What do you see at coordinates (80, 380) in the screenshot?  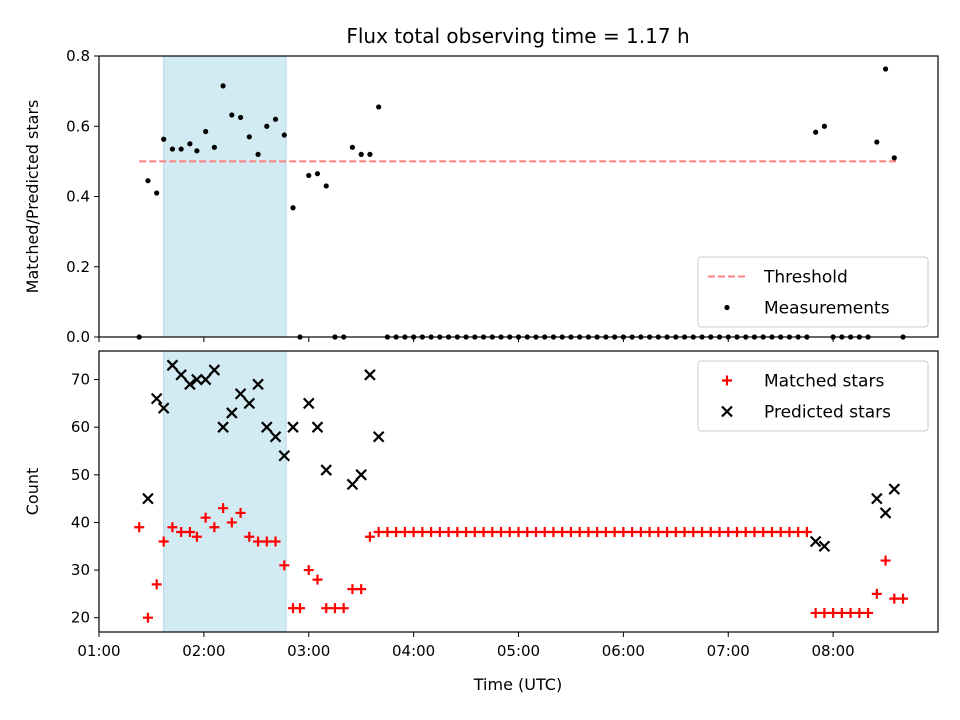 I see `y-tick-label: 70` at bounding box center [80, 380].